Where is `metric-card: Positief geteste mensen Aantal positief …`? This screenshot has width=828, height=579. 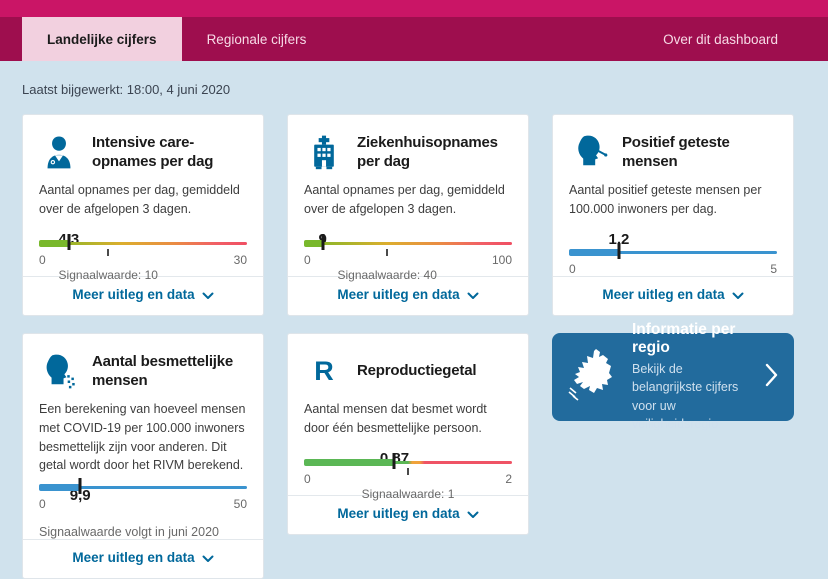 metric-card: Positief geteste mensen Aantal positief … is located at coordinates (673, 215).